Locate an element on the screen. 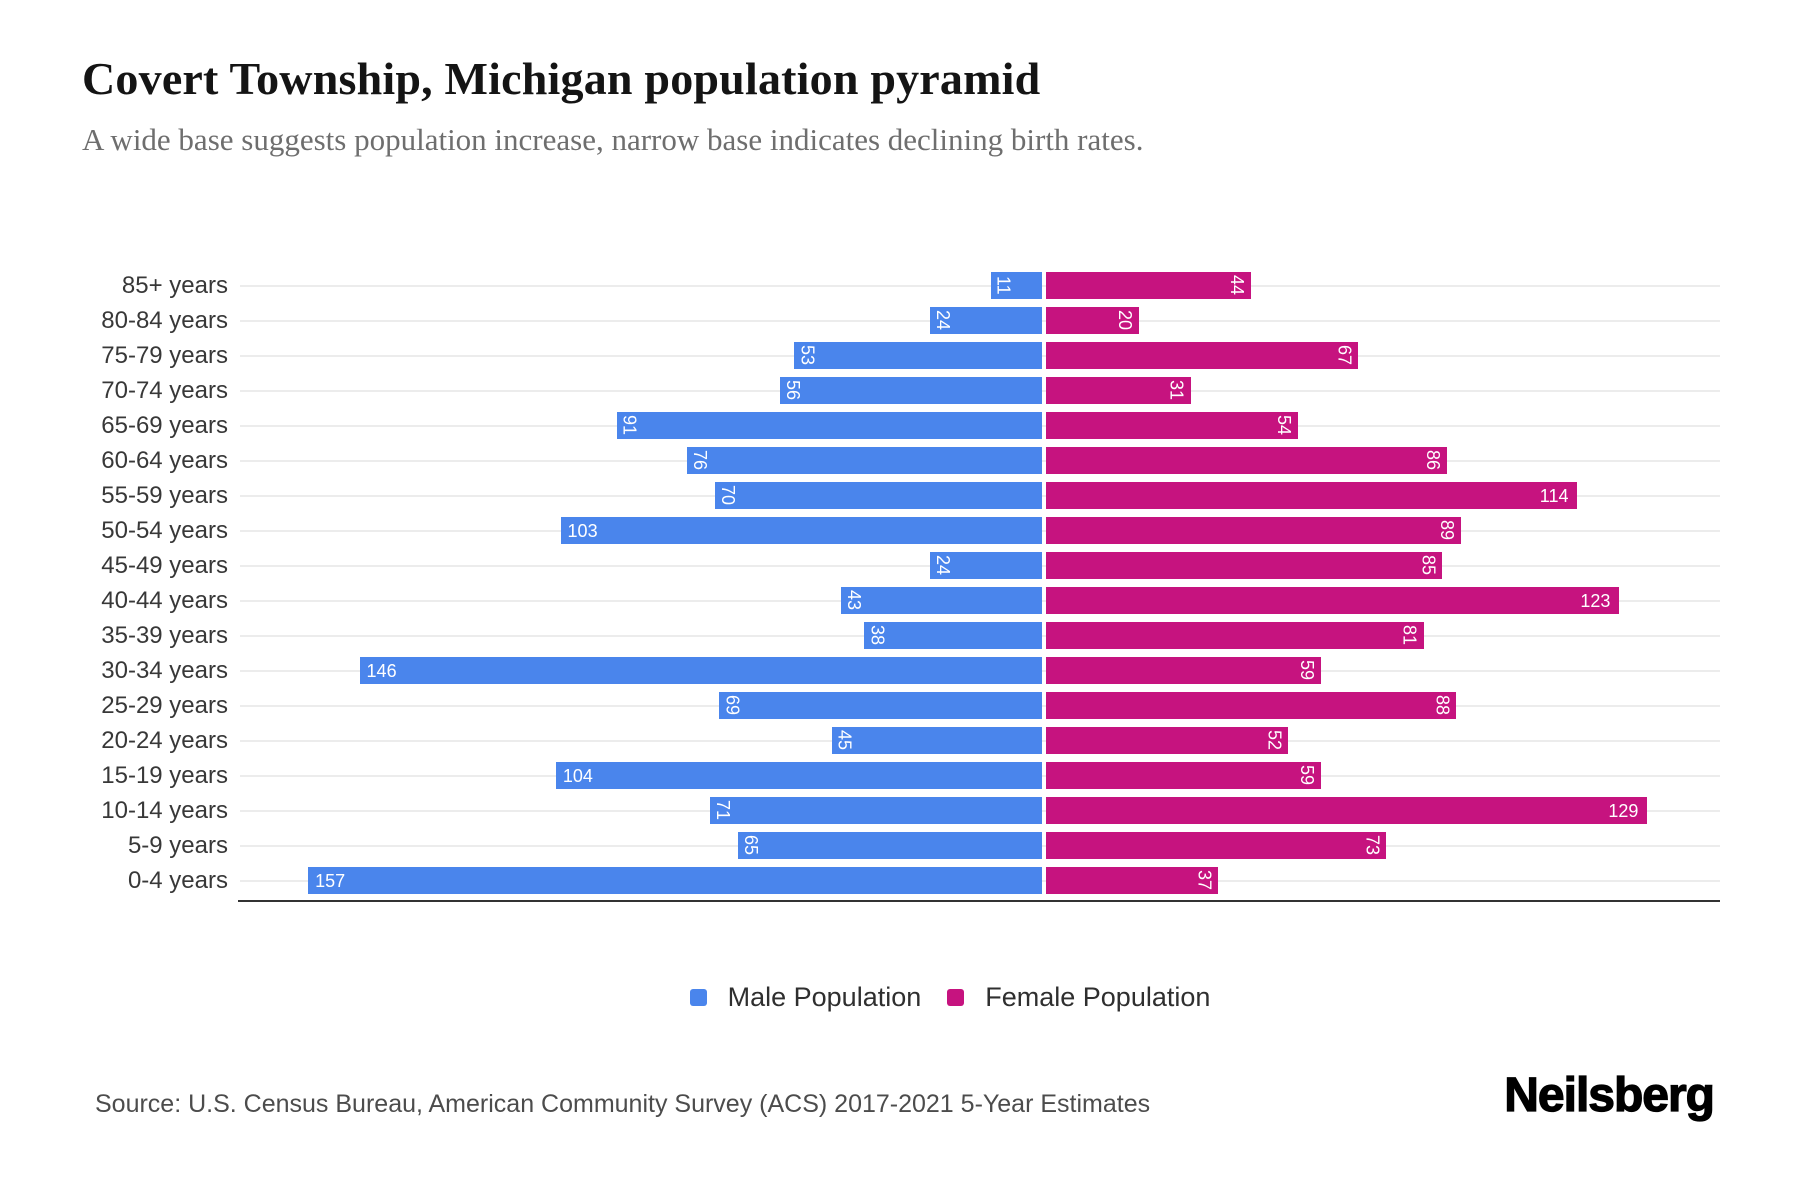 Image resolution: width=1800 pixels, height=1200 pixels. male-zone: 146 is located at coordinates (642, 670).